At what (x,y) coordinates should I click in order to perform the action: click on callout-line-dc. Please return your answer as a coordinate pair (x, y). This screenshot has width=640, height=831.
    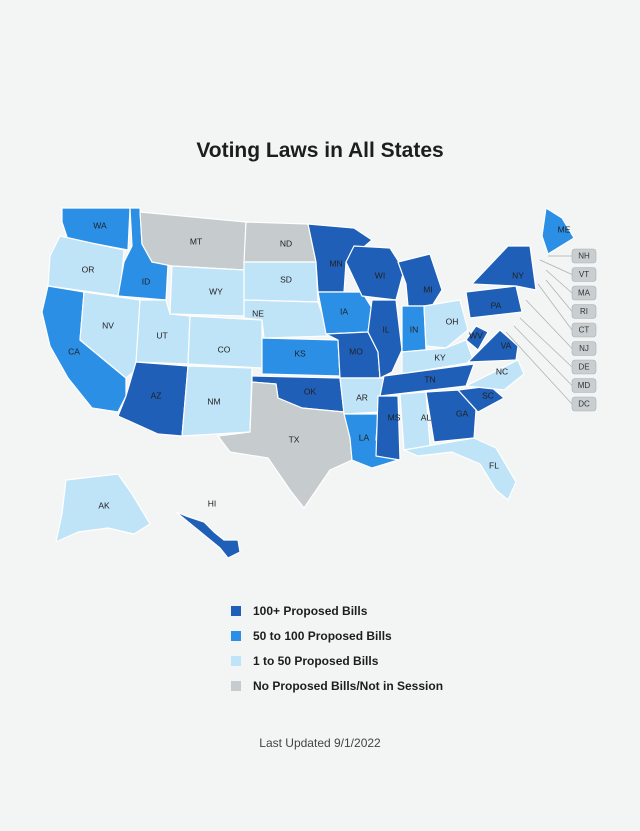
    Looking at the image, I should click on (539, 368).